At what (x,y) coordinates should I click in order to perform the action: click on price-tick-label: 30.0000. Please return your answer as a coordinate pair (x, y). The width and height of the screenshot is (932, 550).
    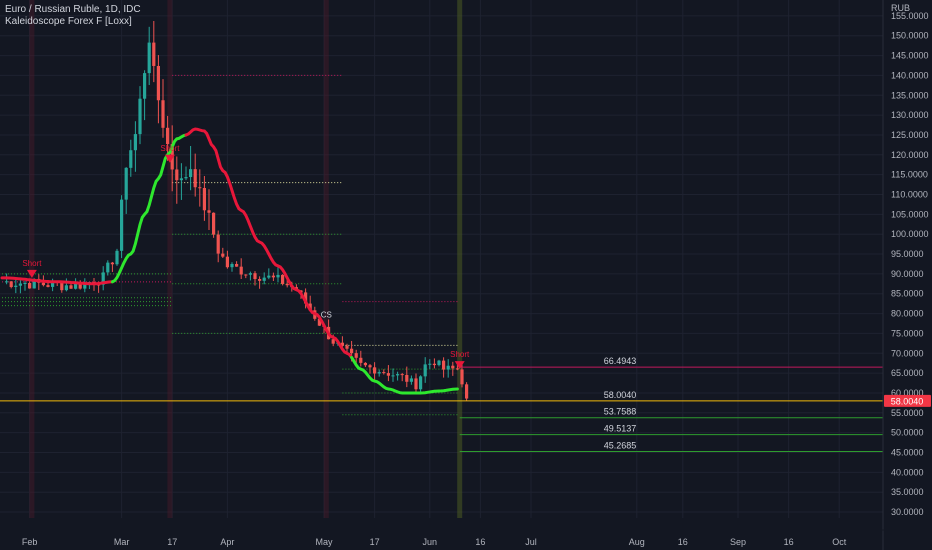
    Looking at the image, I should click on (907, 512).